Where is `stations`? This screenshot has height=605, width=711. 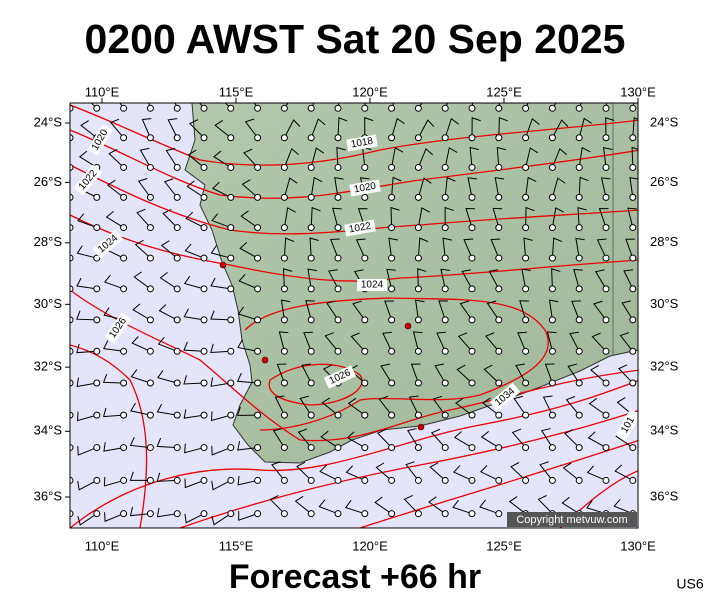
stations is located at coordinates (322, 346).